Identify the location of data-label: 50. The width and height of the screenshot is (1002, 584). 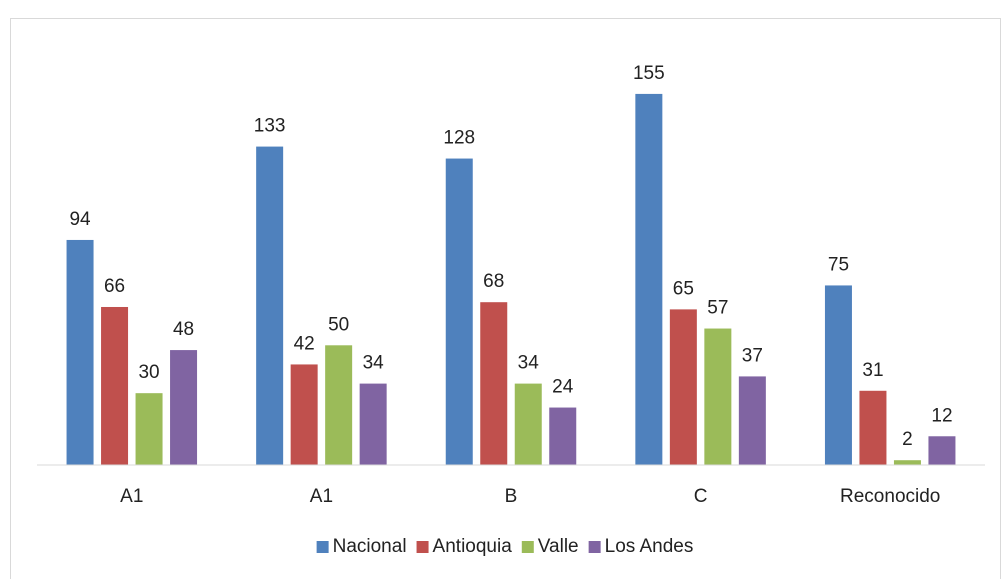
(338, 324).